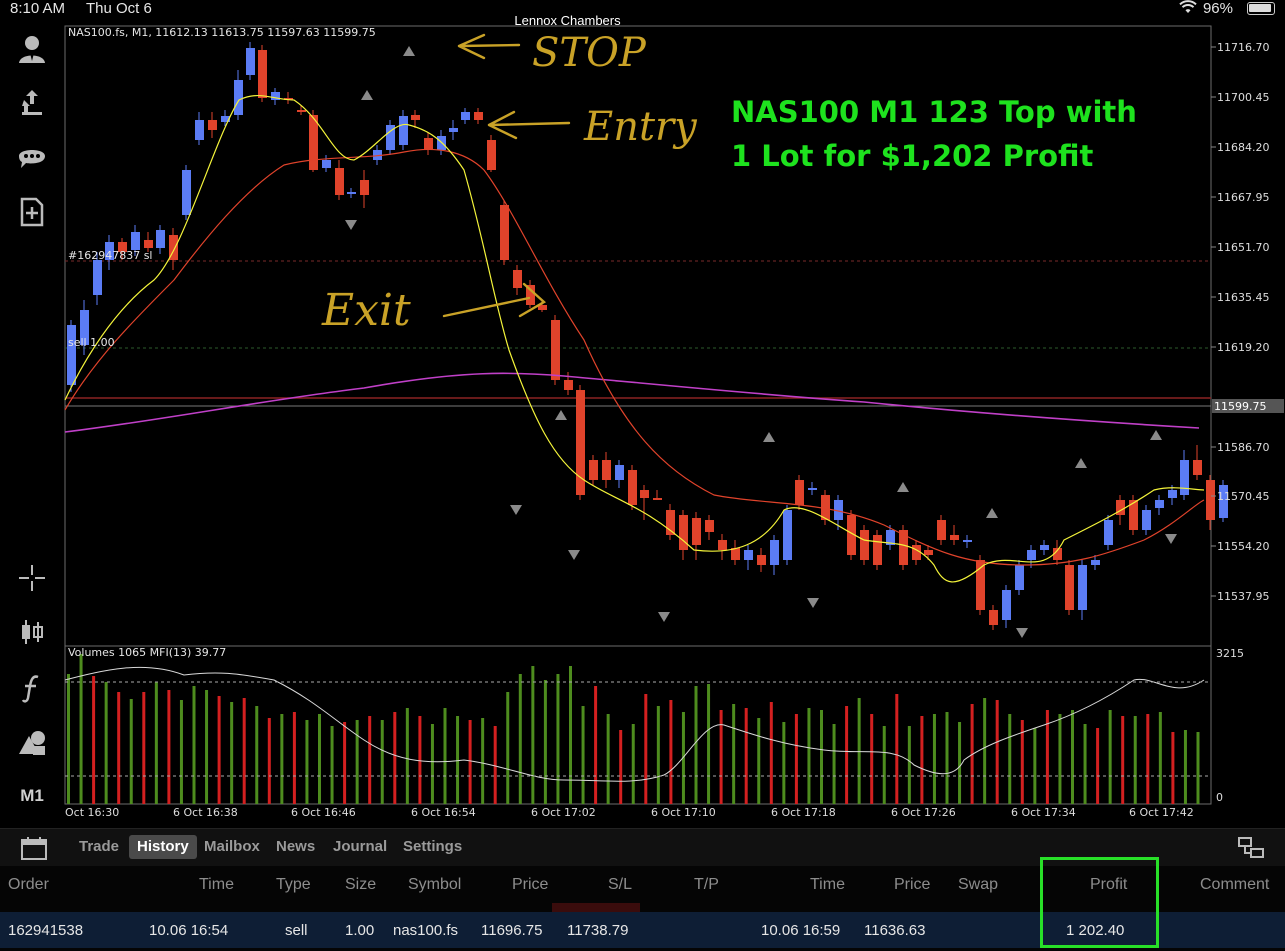 This screenshot has height=951, width=1285. I want to click on objects-icon, so click(32, 742).